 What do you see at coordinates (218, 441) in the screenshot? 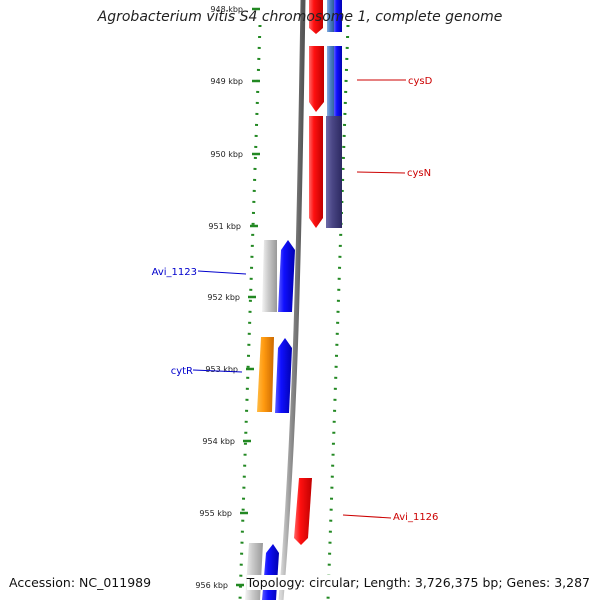
I see `tick-label-954: 954 kbp` at bounding box center [218, 441].